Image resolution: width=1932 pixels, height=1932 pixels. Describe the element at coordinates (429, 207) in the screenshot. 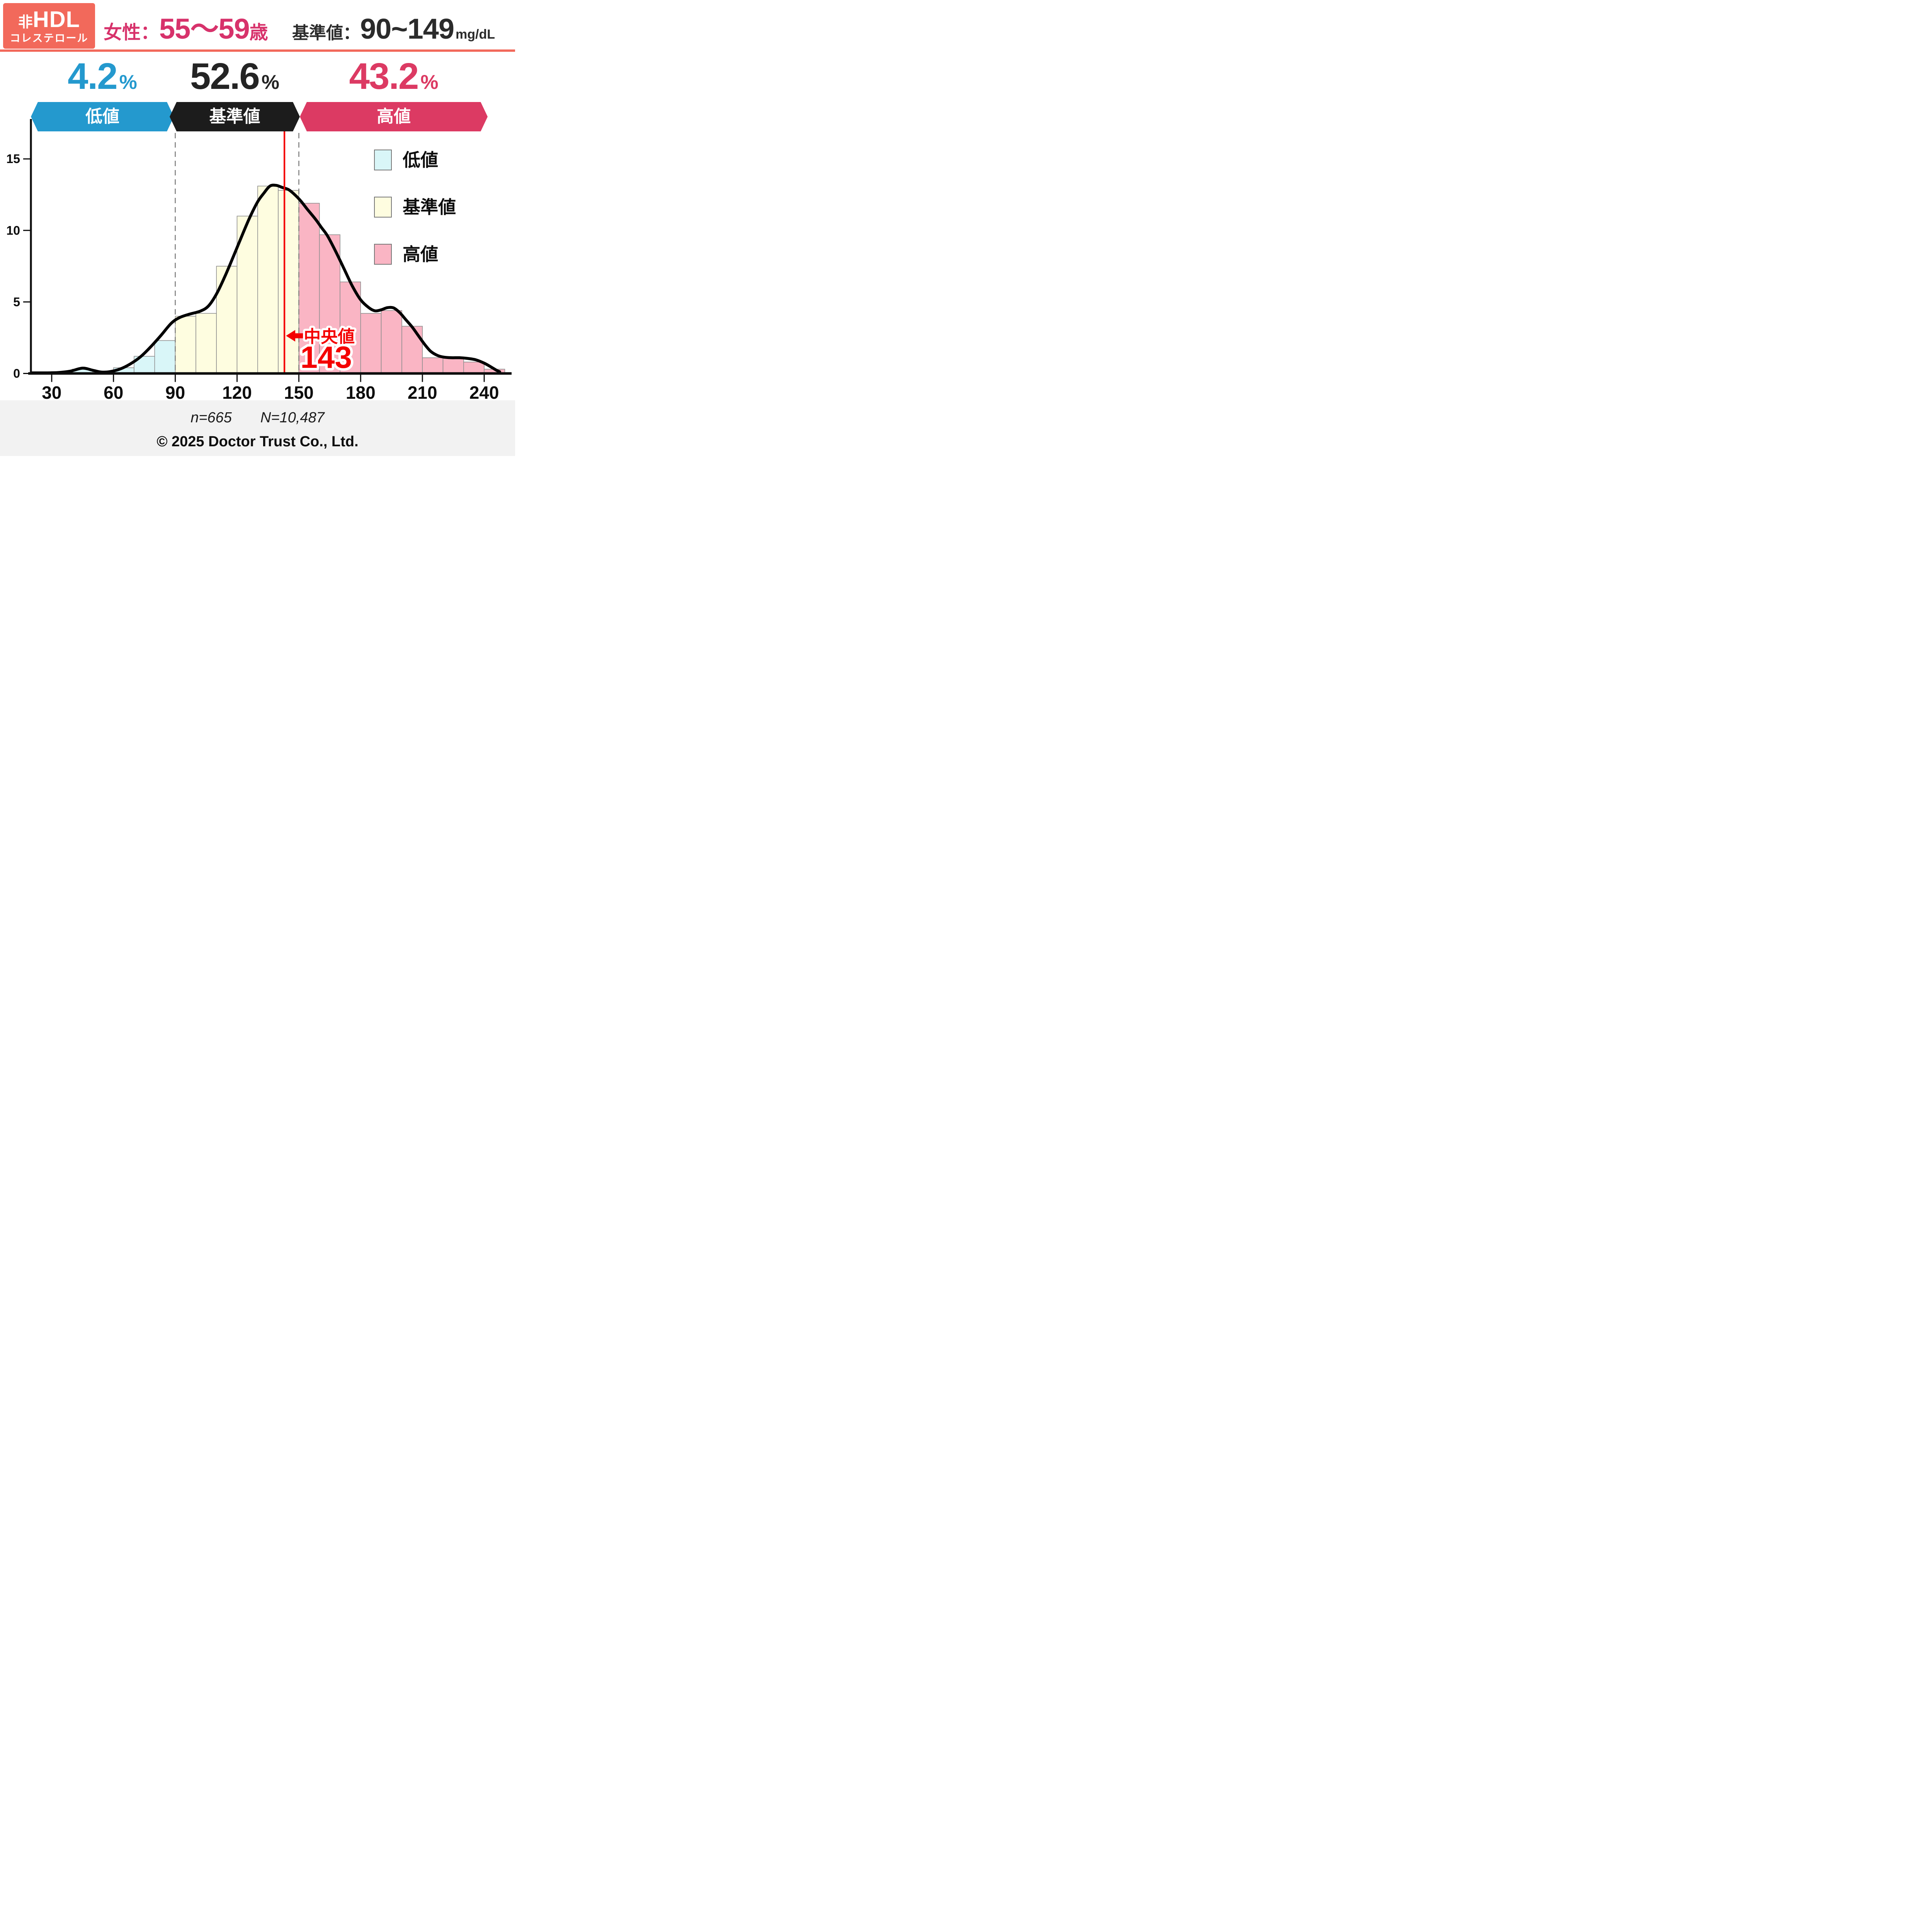

I see `legend-label-reference: 基準値` at that location.